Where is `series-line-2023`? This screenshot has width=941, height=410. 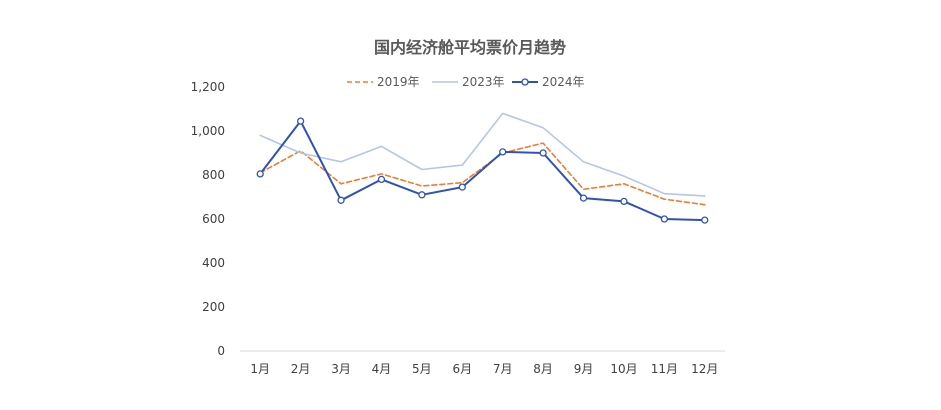
series-line-2023 is located at coordinates (482, 154).